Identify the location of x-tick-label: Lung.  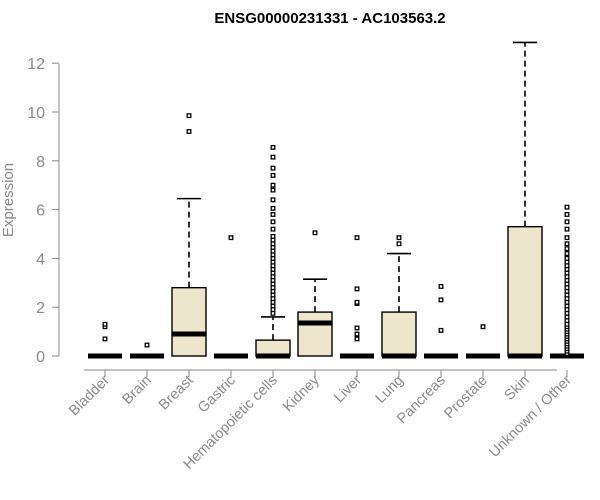
(390, 390).